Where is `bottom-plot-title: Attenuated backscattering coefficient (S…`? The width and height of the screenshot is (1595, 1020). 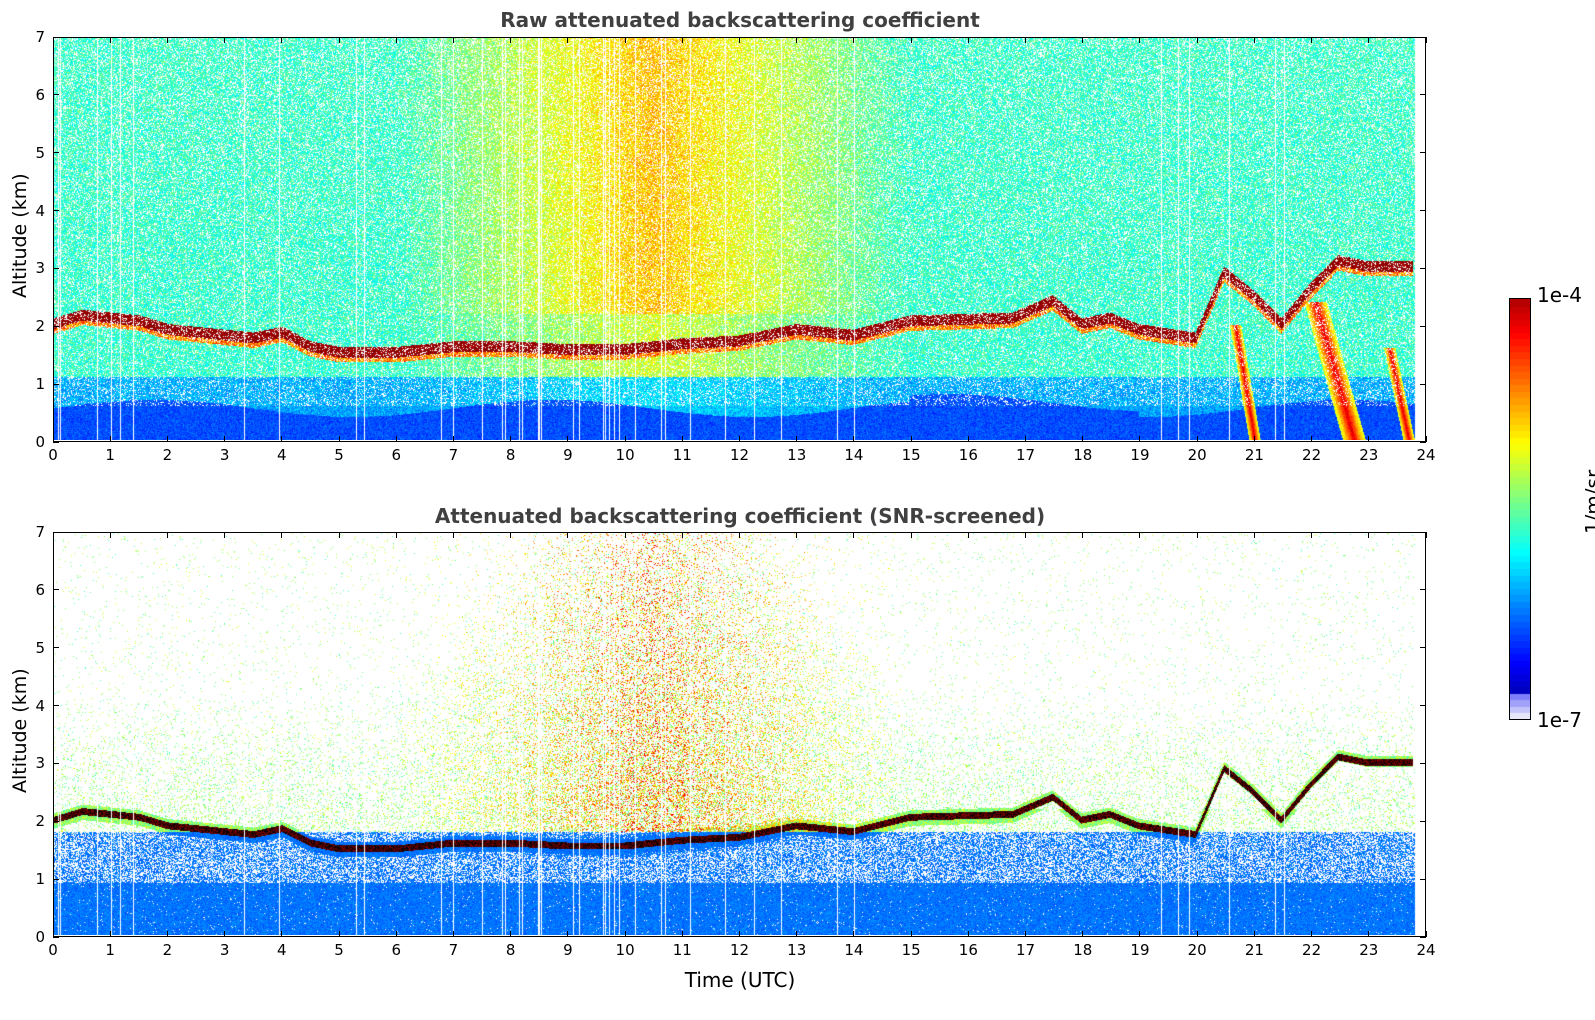
bottom-plot-title: Attenuated backscattering coefficient (S… is located at coordinates (740, 516).